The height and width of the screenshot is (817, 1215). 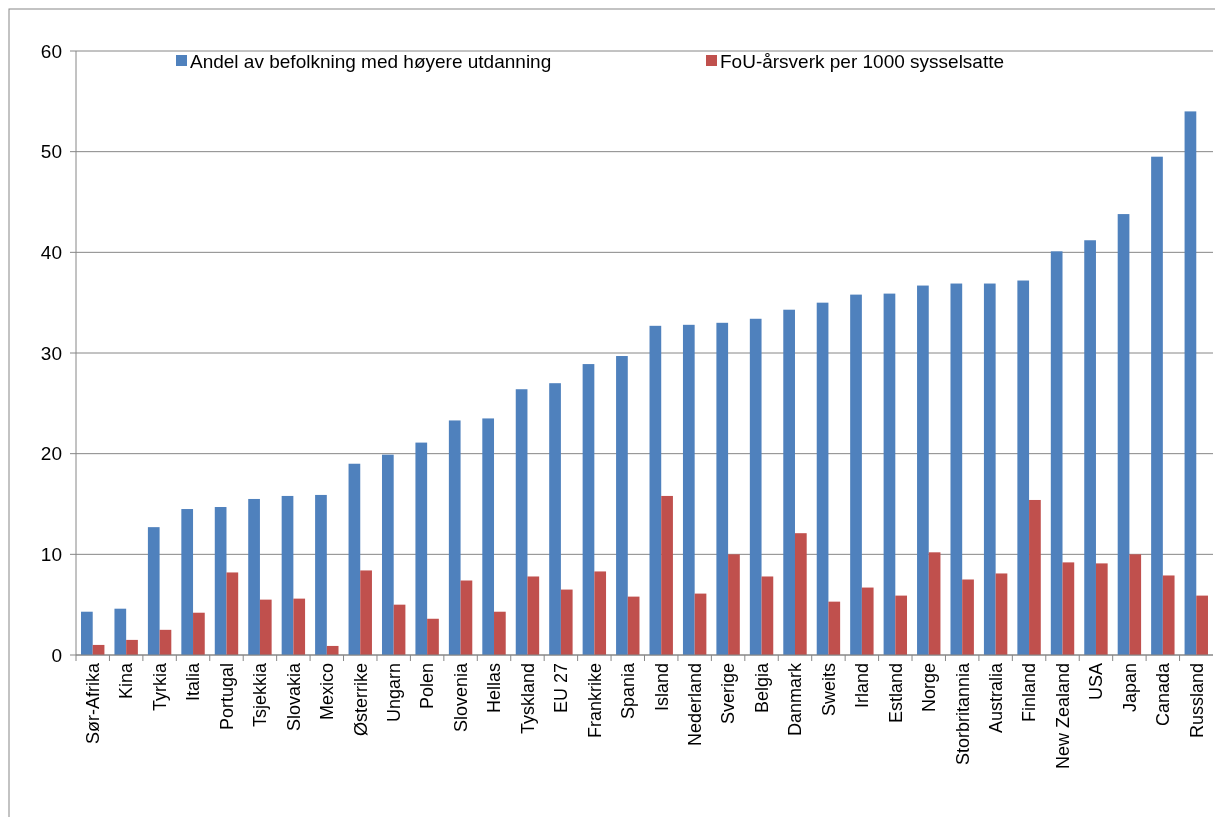 I want to click on x-tick-label: Island, so click(x=661, y=687).